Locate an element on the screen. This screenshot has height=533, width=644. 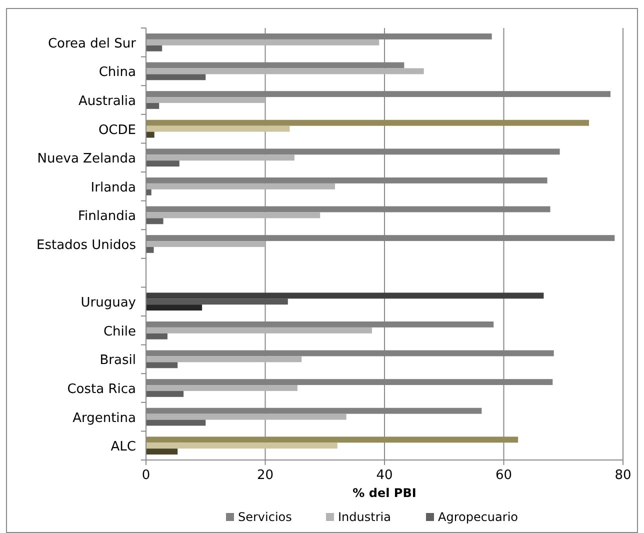
x-axis-title: % del PBI is located at coordinates (384, 493).